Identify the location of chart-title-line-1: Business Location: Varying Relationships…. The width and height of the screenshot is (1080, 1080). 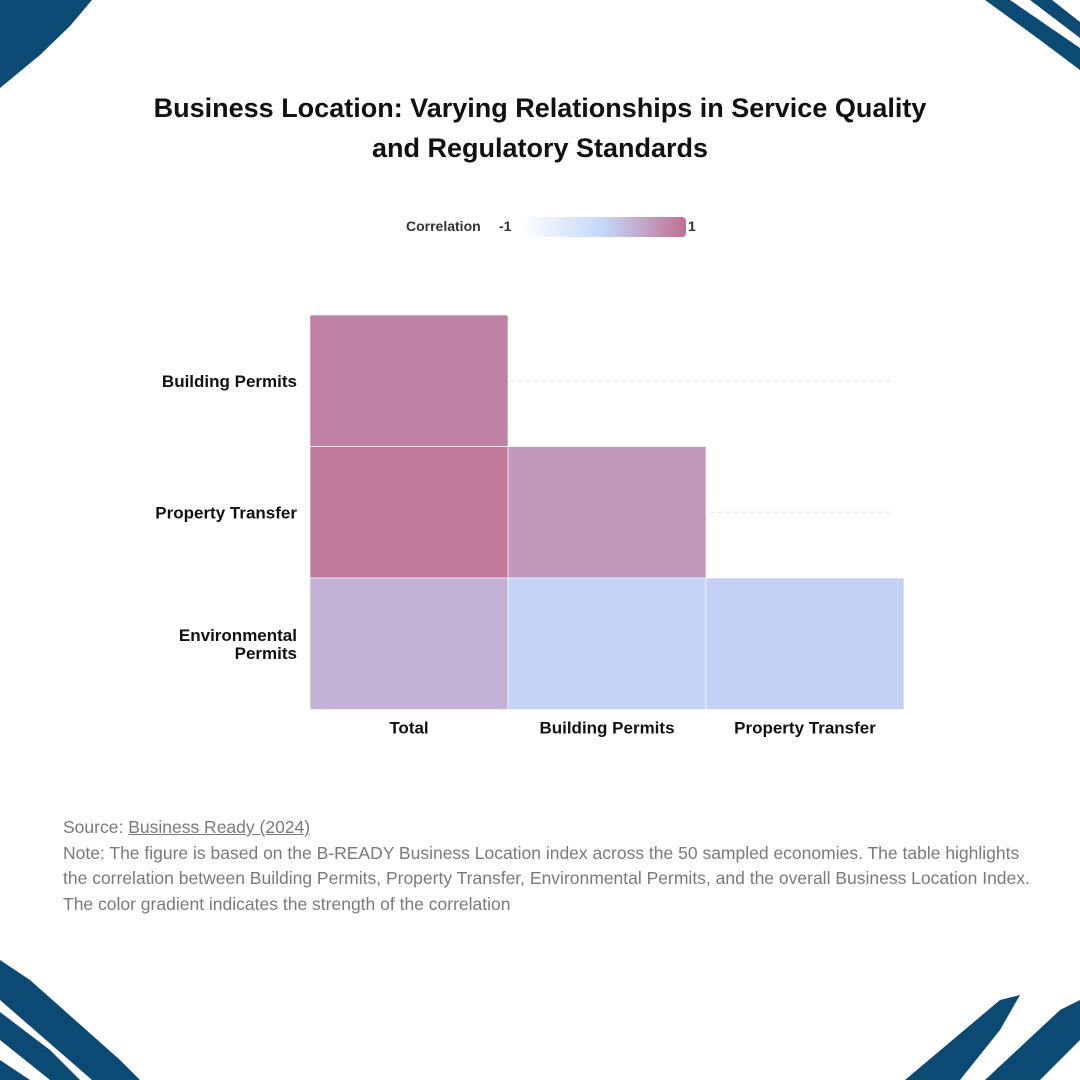
(540, 108).